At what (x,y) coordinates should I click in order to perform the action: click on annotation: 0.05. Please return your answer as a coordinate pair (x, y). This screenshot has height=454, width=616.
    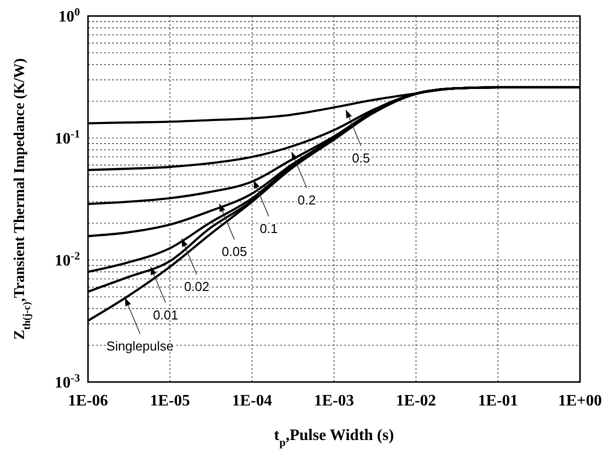
    Looking at the image, I should click on (235, 252).